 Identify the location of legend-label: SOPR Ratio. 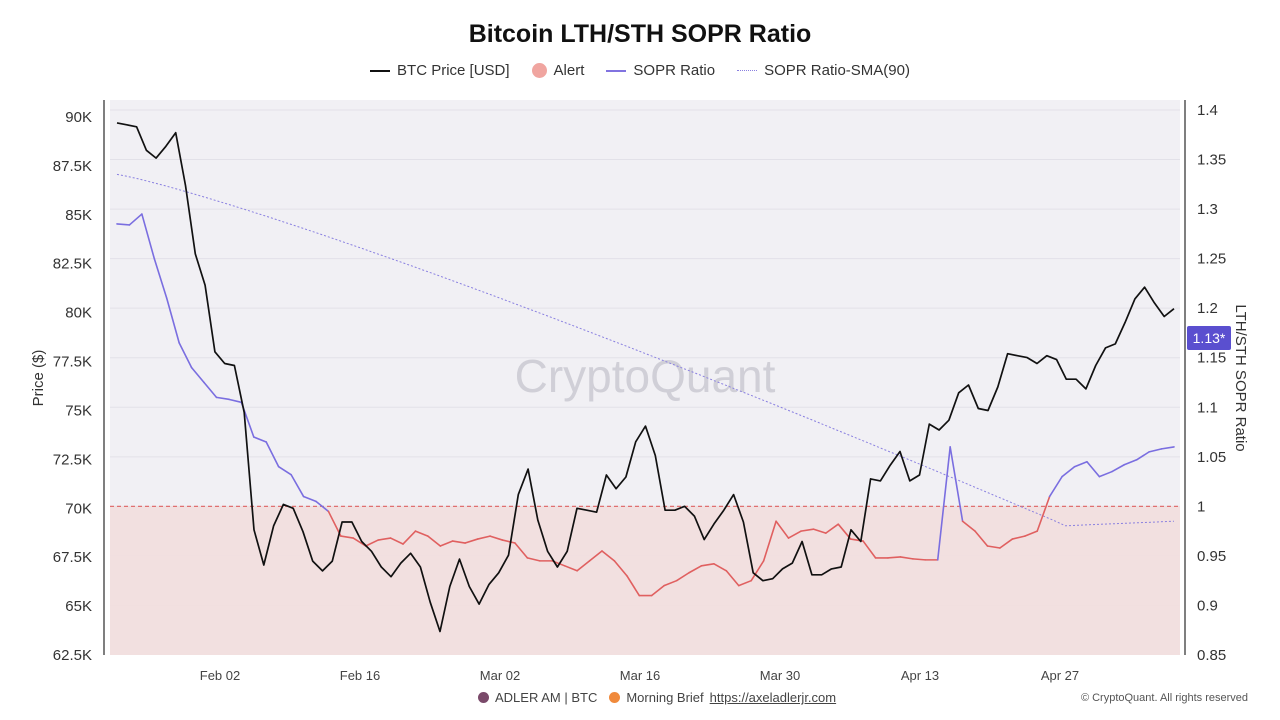
(674, 70).